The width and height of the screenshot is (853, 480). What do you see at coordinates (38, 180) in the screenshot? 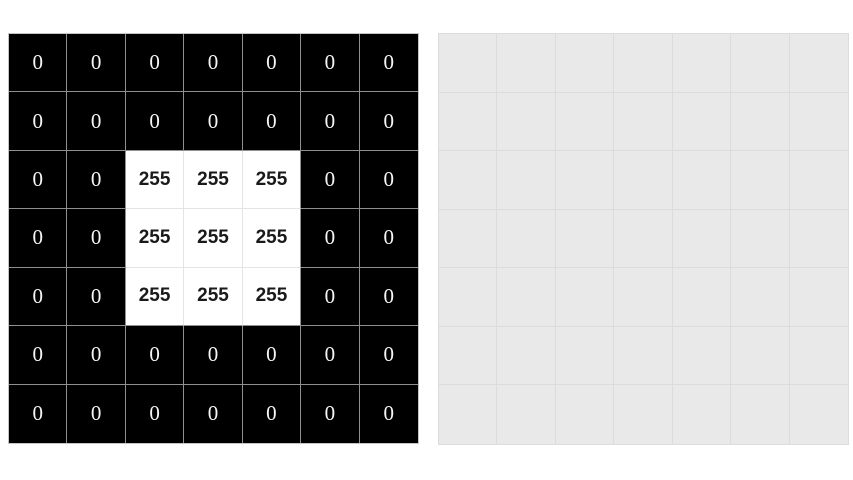
I see `pixel-cell-r3-c1: 0` at bounding box center [38, 180].